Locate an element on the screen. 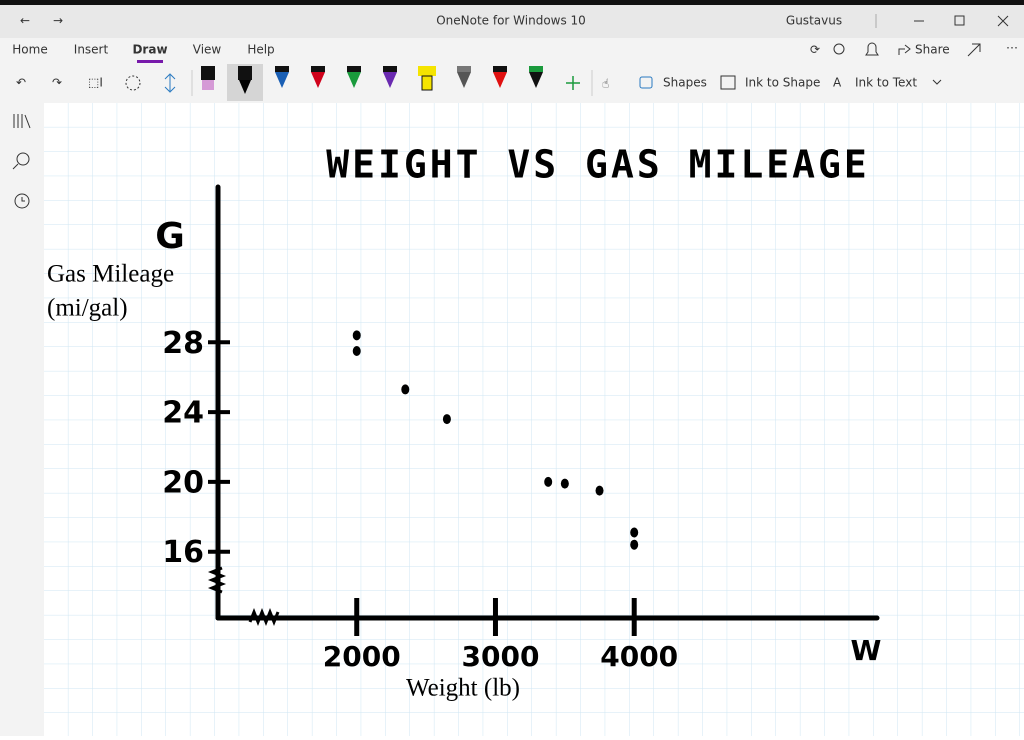 This screenshot has width=1024, height=740. ribbon-tab: View is located at coordinates (207, 50).